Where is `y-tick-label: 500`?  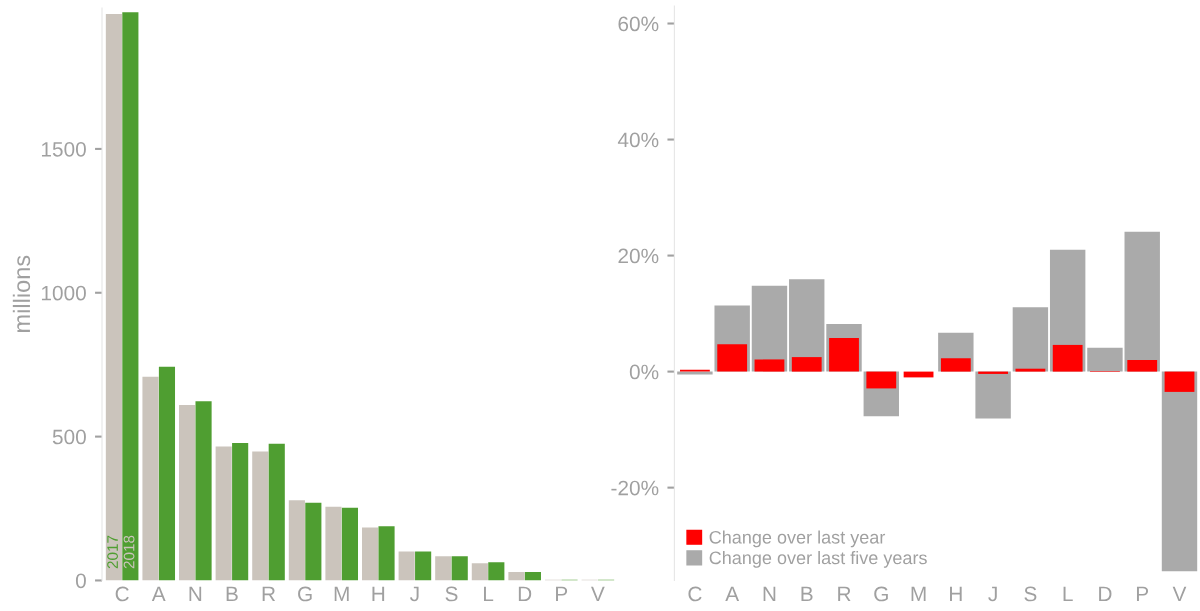
y-tick-label: 500 is located at coordinates (69, 437).